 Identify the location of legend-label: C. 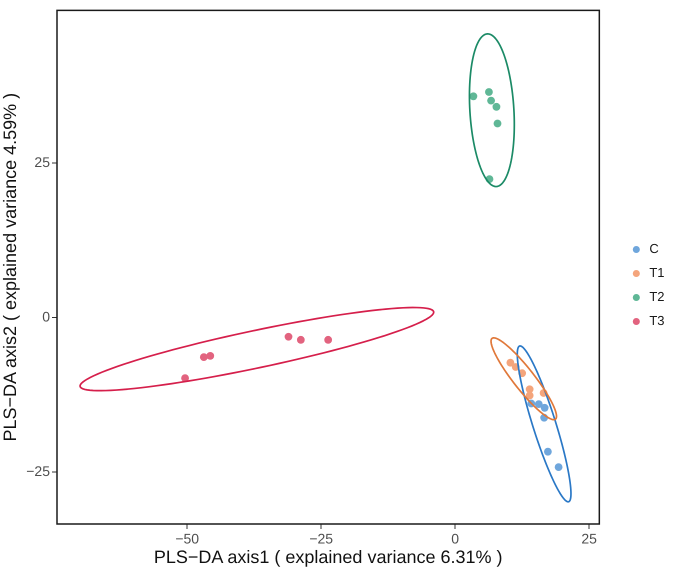
(654, 248).